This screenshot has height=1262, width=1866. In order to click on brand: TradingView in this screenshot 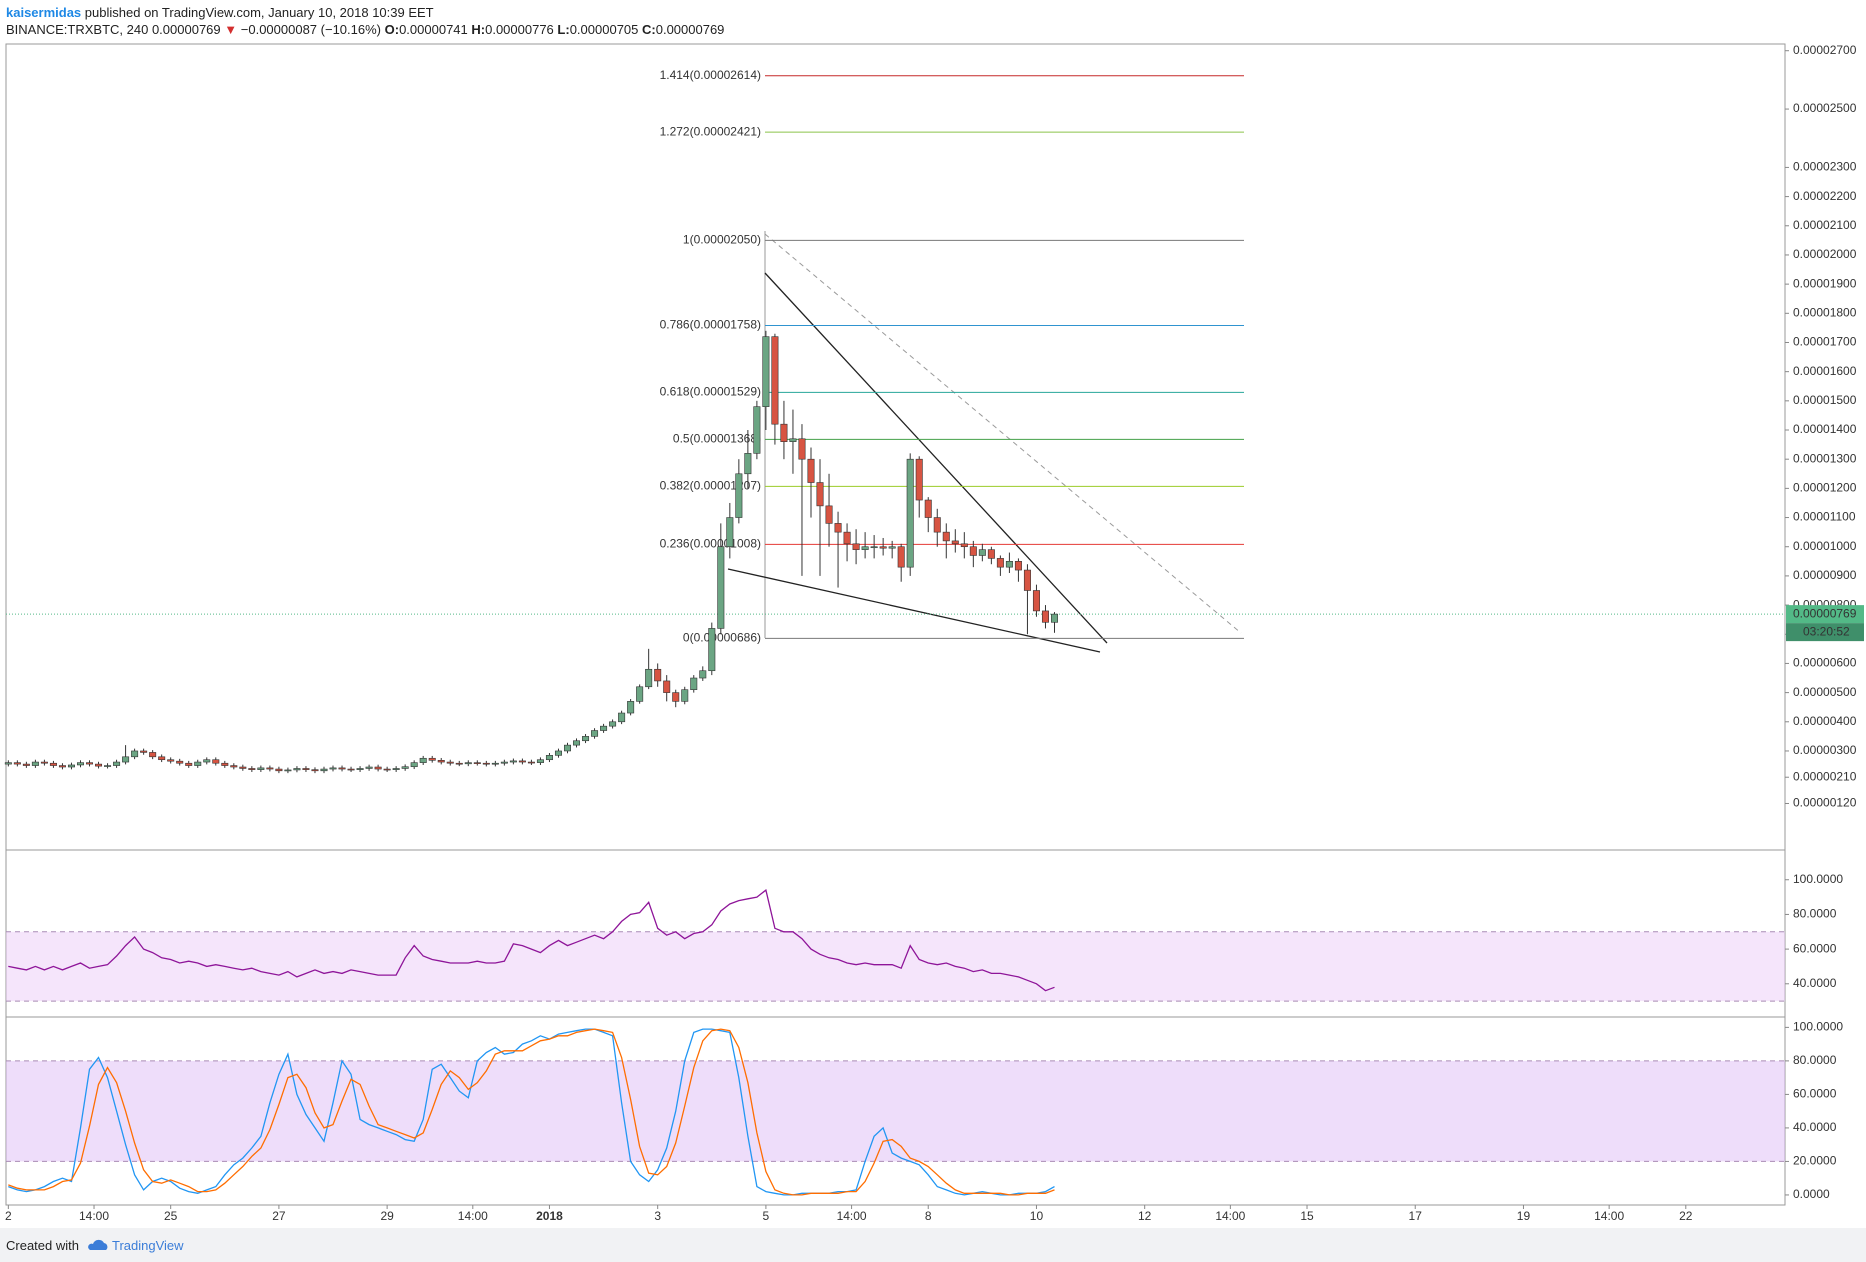, I will do `click(148, 1245)`.